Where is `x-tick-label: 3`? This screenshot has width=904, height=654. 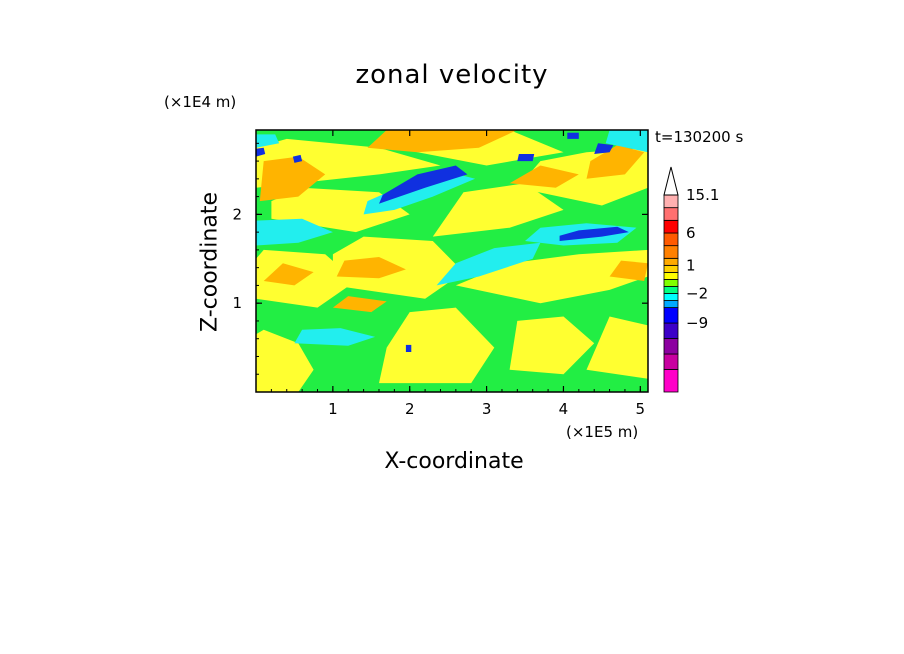 x-tick-label: 3 is located at coordinates (487, 409).